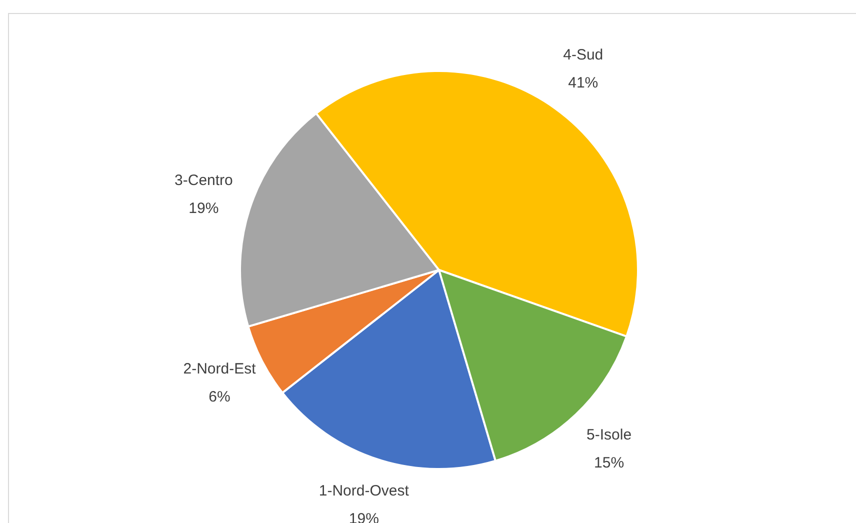  What do you see at coordinates (203, 209) in the screenshot?
I see `data-label: 19%` at bounding box center [203, 209].